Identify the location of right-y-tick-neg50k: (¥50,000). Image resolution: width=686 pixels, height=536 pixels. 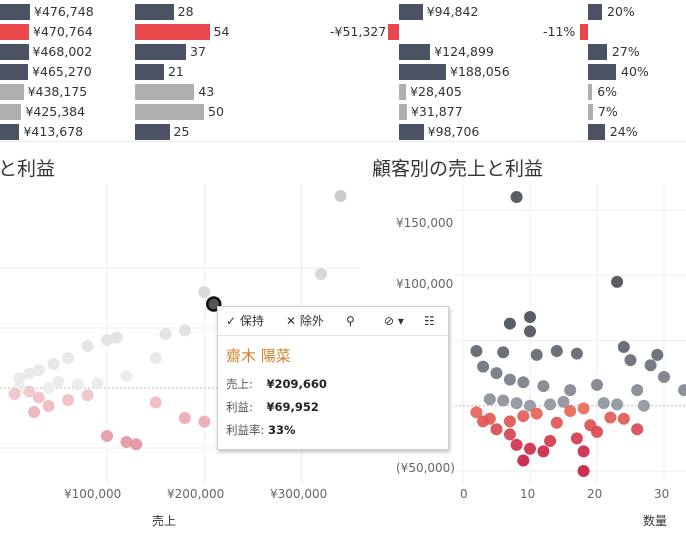
(425, 468).